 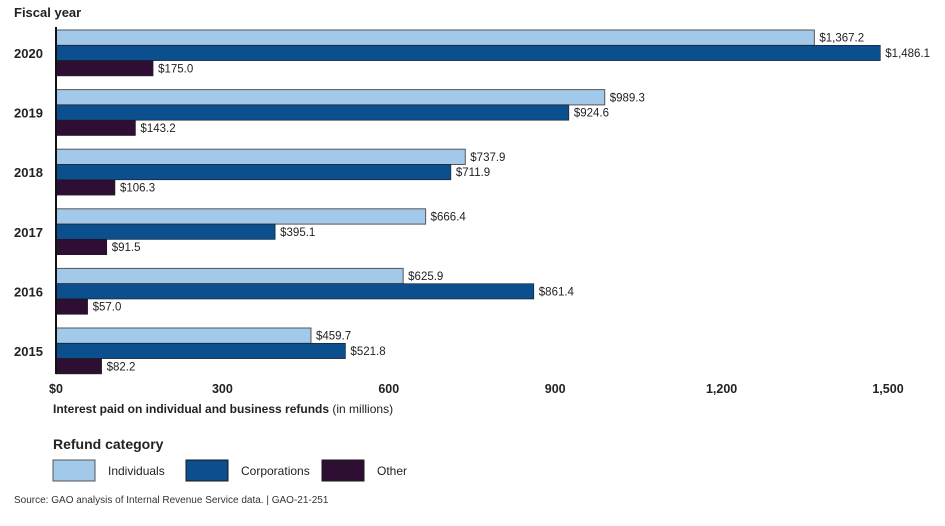 What do you see at coordinates (107, 308) in the screenshot?
I see `data-label: $57.0` at bounding box center [107, 308].